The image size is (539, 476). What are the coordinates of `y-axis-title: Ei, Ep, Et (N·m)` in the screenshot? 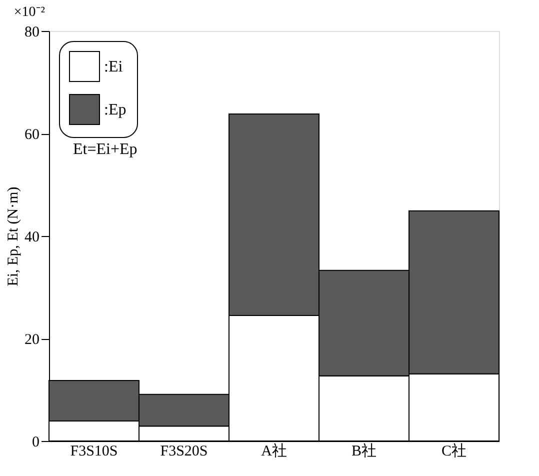 It's located at (14, 236).